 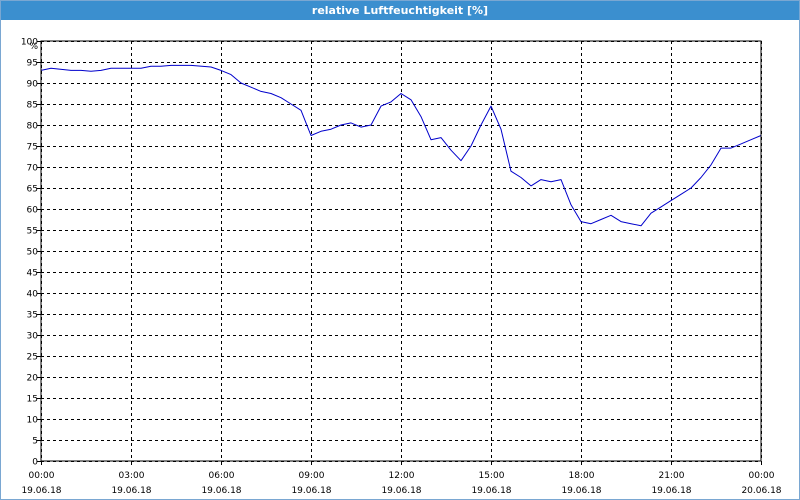 I want to click on y-tick-label: 20, so click(x=33, y=379).